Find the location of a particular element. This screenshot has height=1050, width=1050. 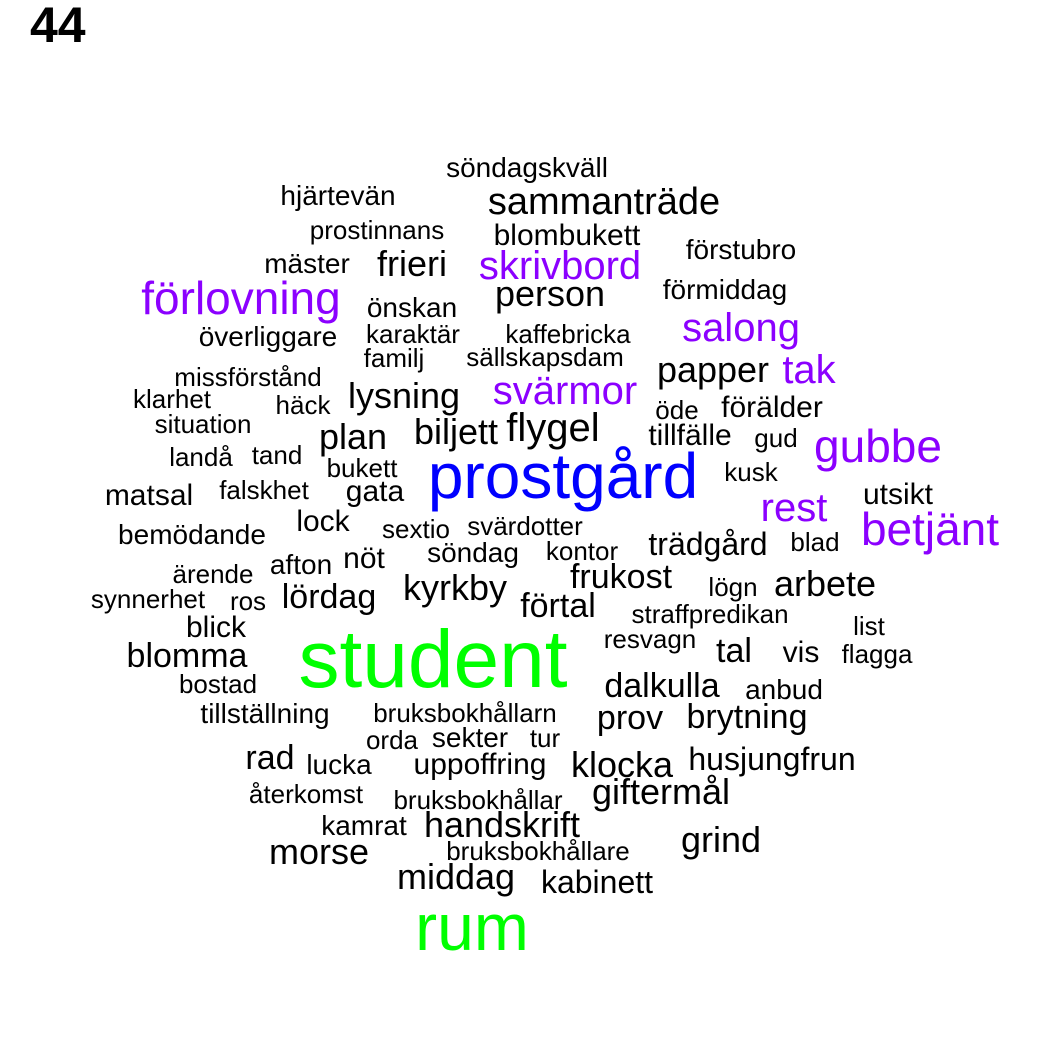

word-resvagn: resvagn is located at coordinates (650, 639).